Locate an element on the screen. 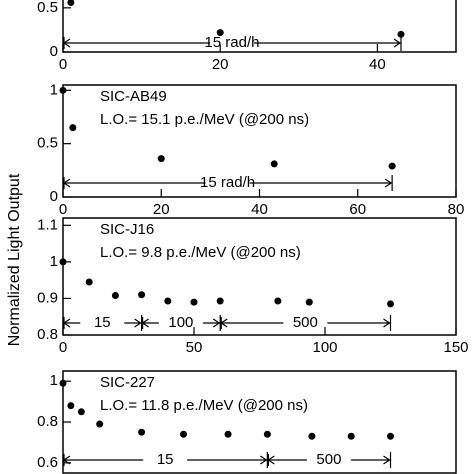  panel-subtitle: L.O.= 15.1 p.e./MeV (@200 ns) is located at coordinates (204, 119).